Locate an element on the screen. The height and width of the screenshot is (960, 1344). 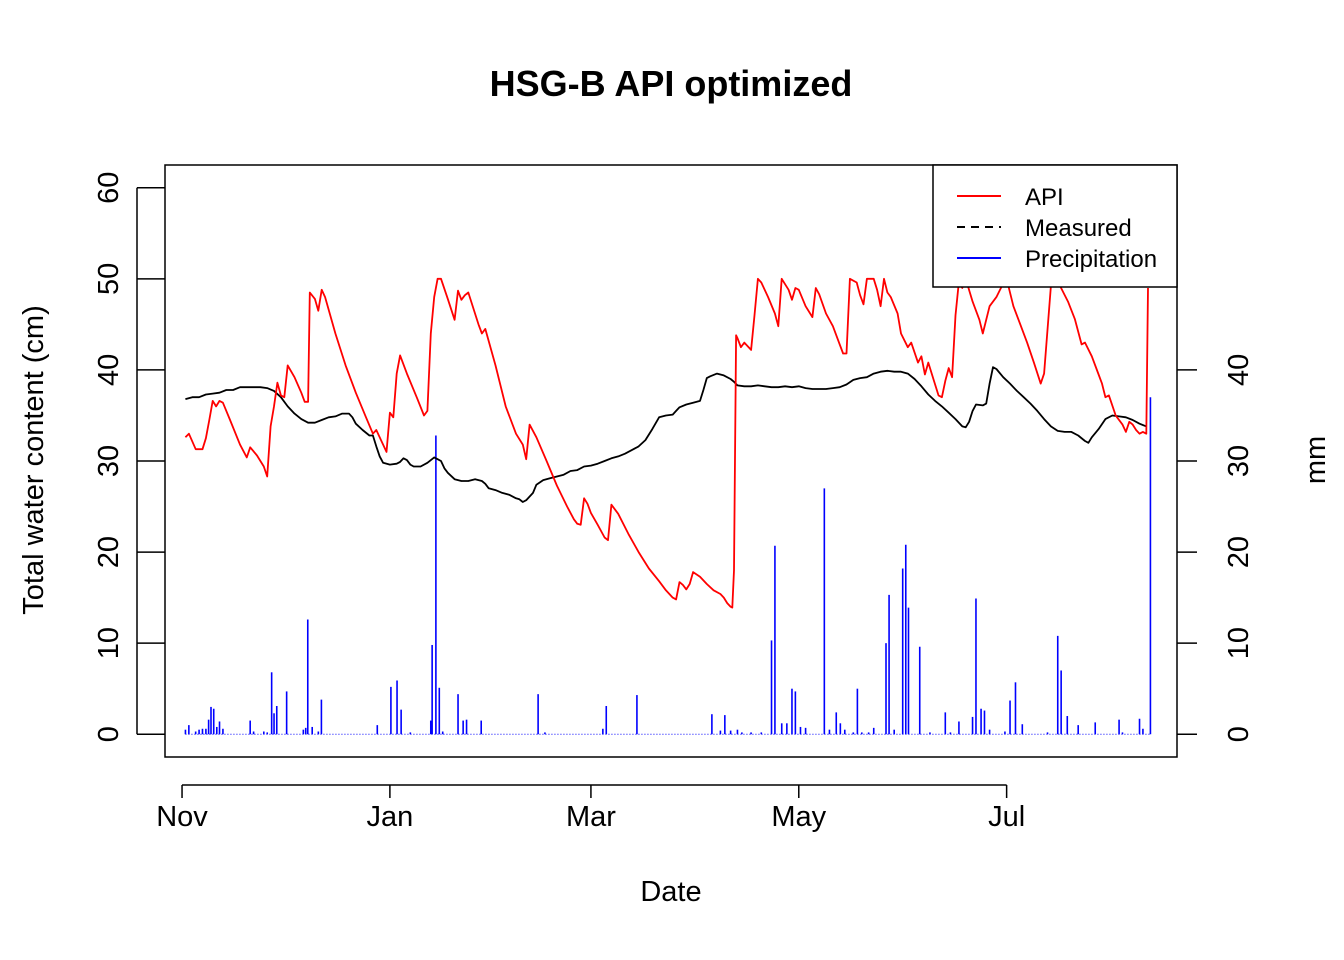
chart-title: HSG-B API optimized is located at coordinates (671, 83).